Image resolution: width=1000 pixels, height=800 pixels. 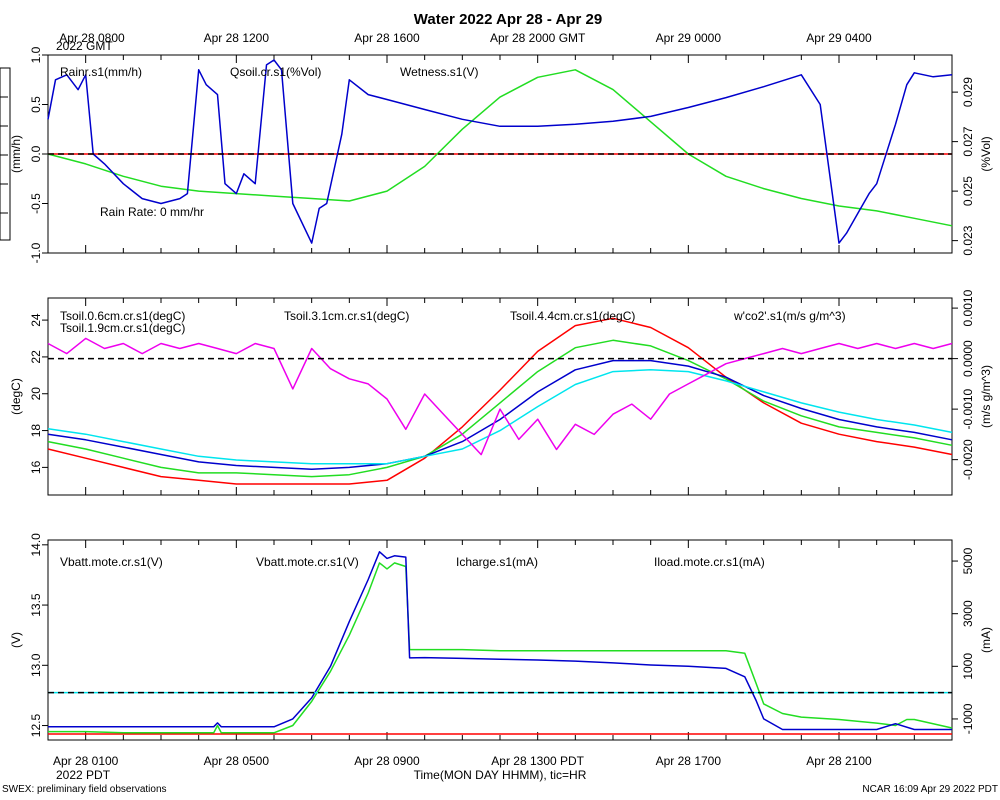 What do you see at coordinates (36, 320) in the screenshot?
I see `y-left-tick-label: 24` at bounding box center [36, 320].